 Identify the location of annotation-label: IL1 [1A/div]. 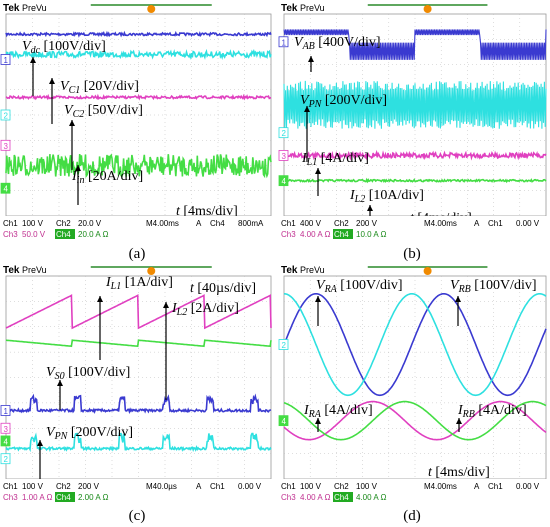
(139, 283).